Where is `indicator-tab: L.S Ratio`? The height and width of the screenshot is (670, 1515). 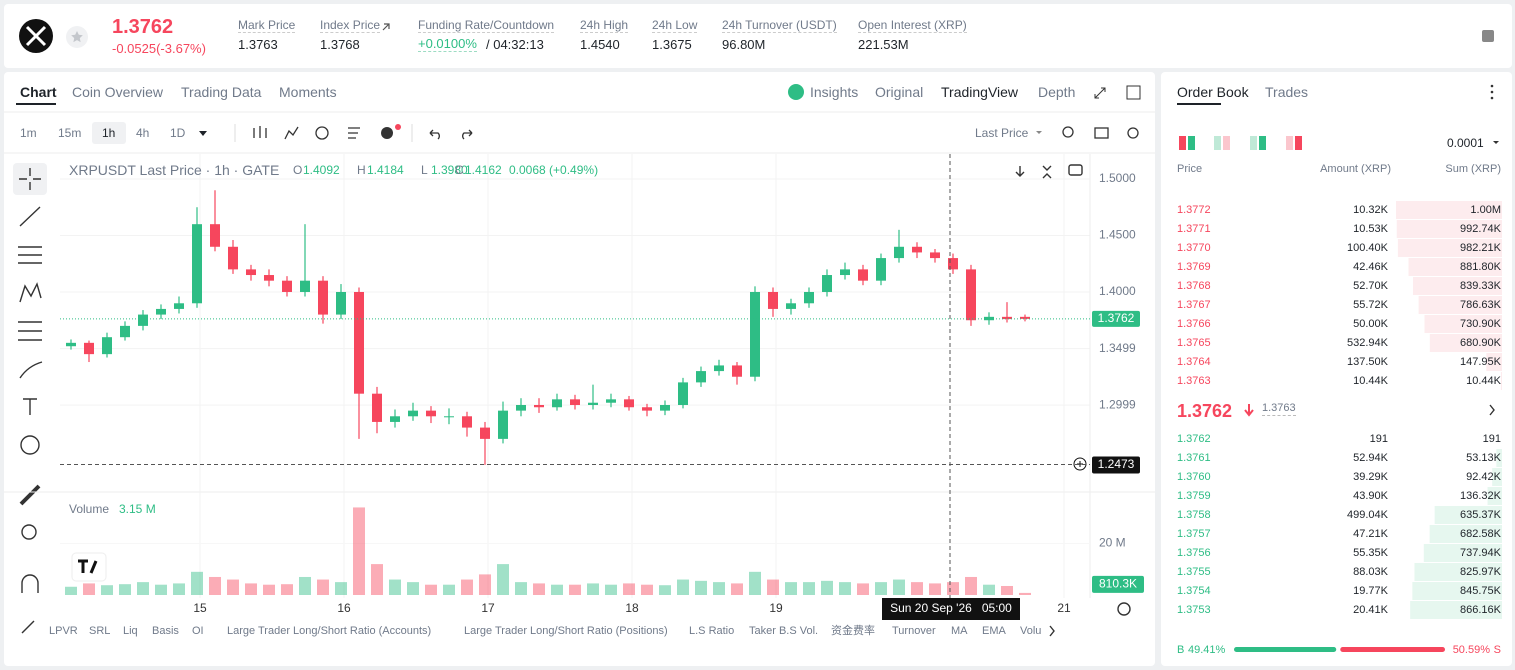 indicator-tab: L.S Ratio is located at coordinates (712, 631).